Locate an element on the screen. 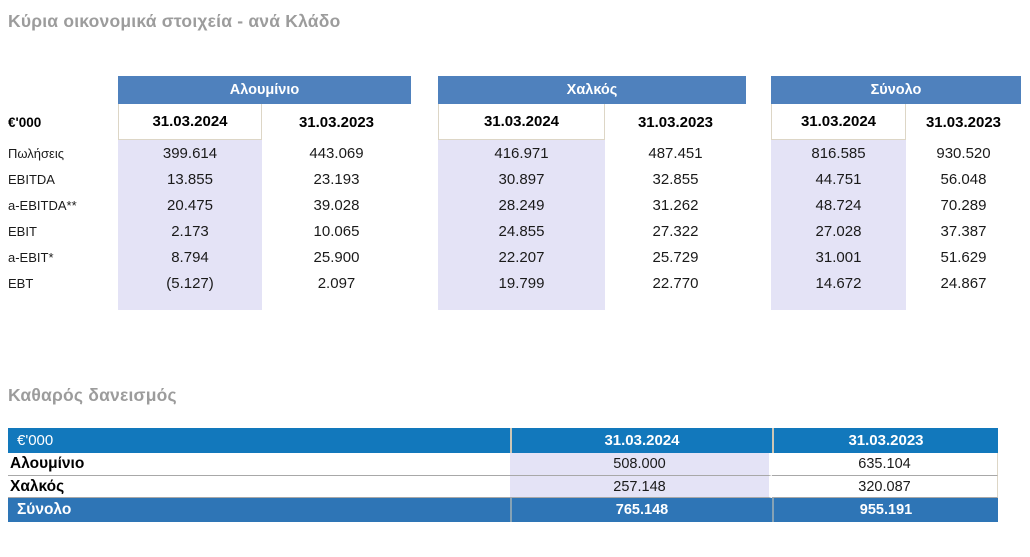 The width and height of the screenshot is (1030, 557). row-label-sales: Πωλήσεις is located at coordinates (36, 153).